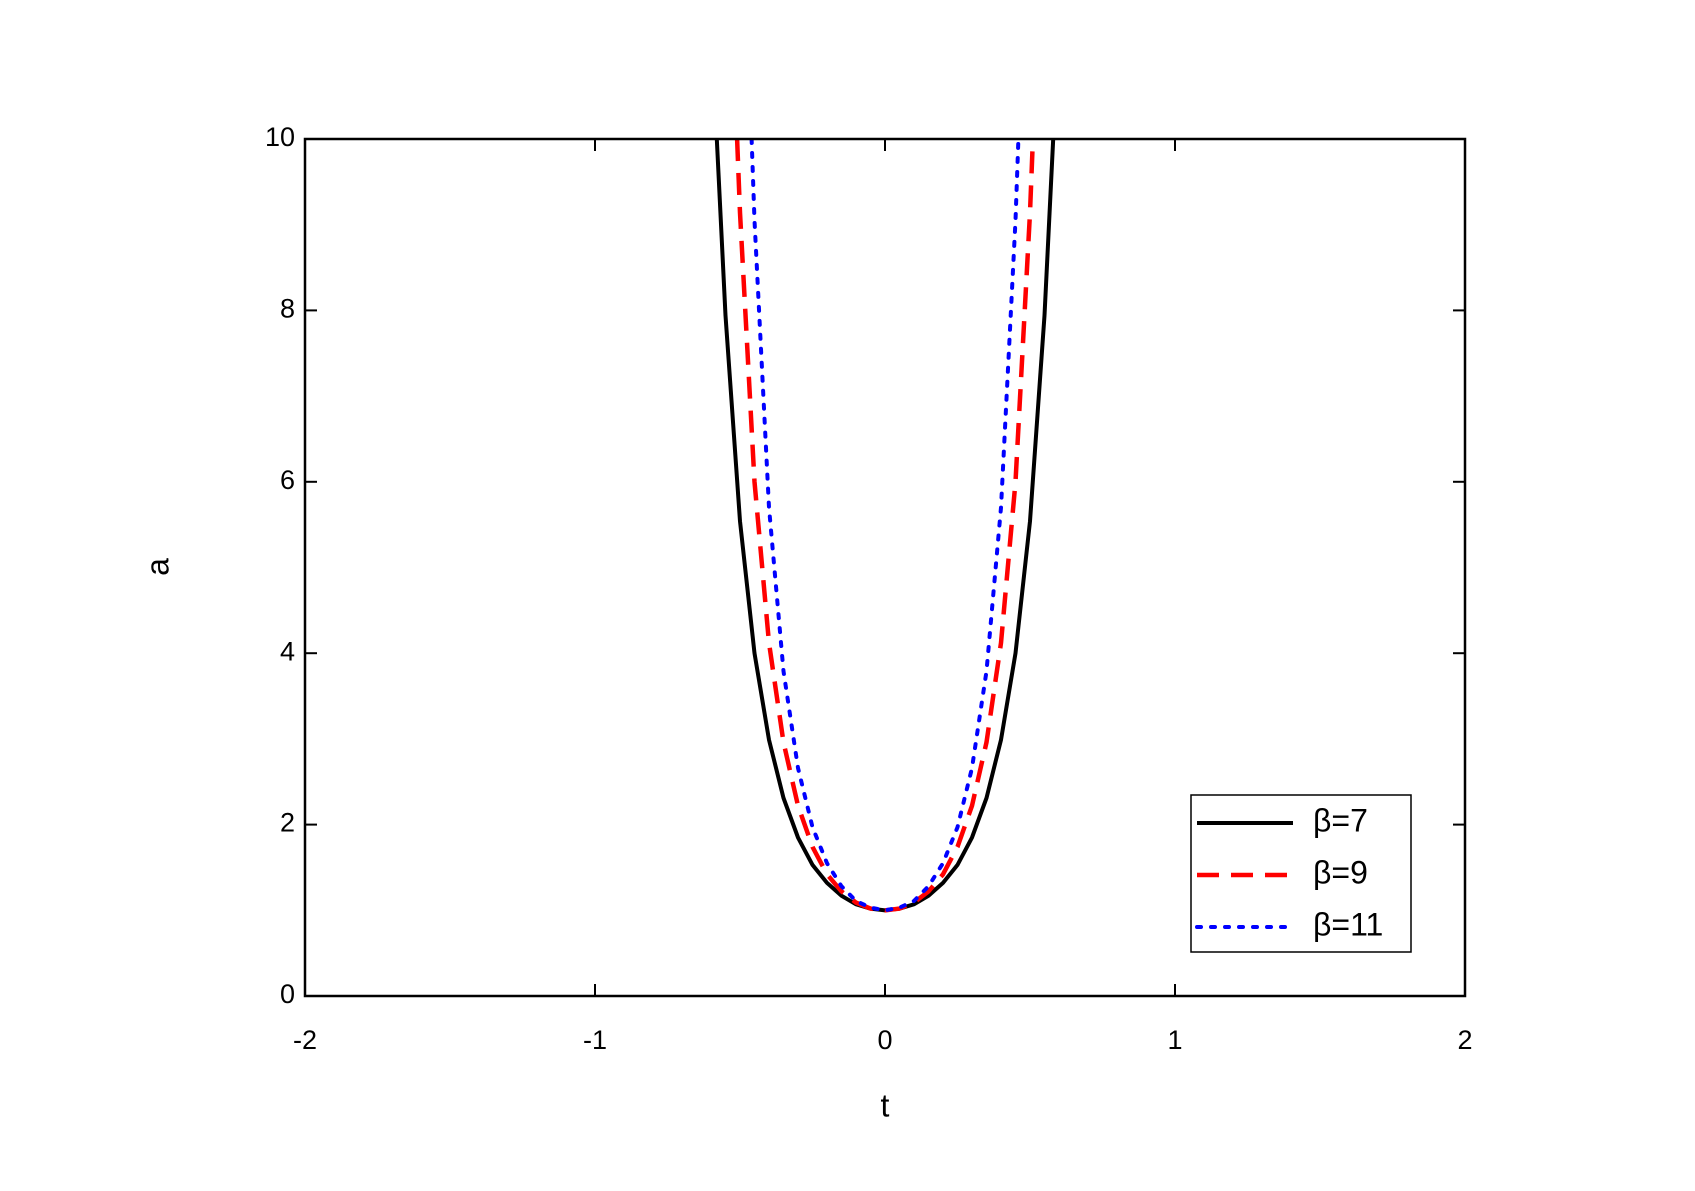 This screenshot has height=1191, width=1695. What do you see at coordinates (595, 1040) in the screenshot?
I see `x-tick-label: -1` at bounding box center [595, 1040].